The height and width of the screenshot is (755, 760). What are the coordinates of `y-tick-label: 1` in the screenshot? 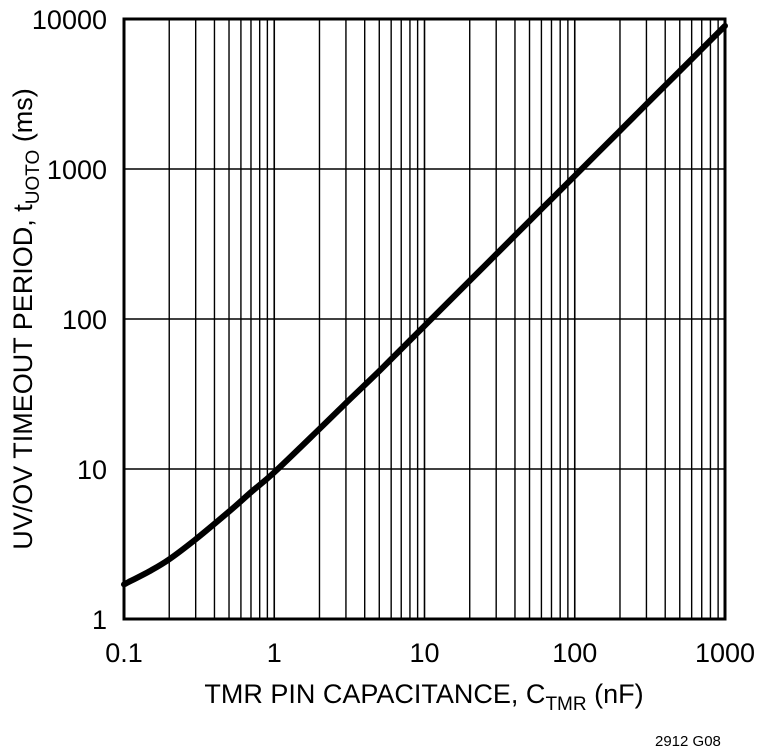 It's located at (99, 620).